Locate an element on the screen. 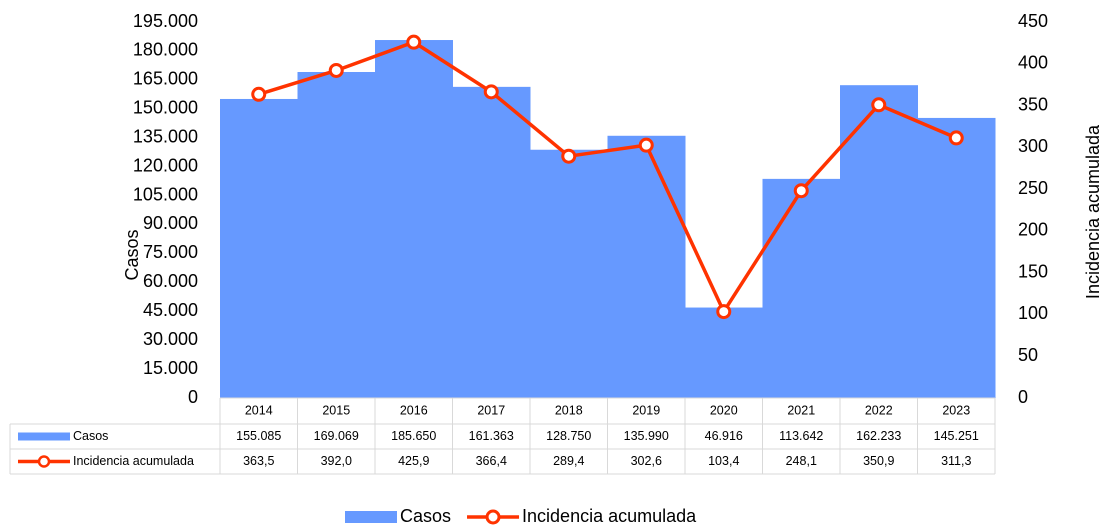  y2-tick-label: 150 is located at coordinates (1033, 271).